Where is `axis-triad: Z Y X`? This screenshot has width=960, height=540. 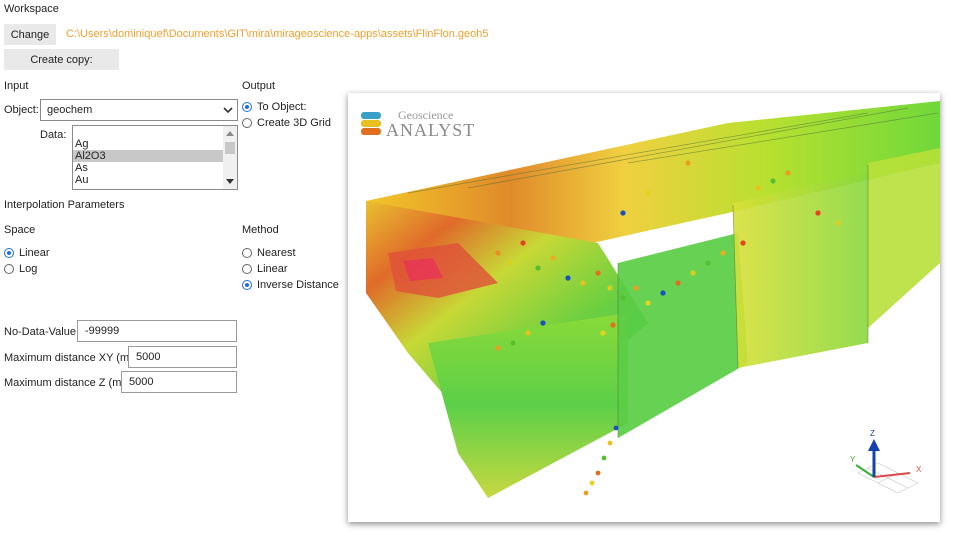 axis-triad: Z Y X is located at coordinates (888, 466).